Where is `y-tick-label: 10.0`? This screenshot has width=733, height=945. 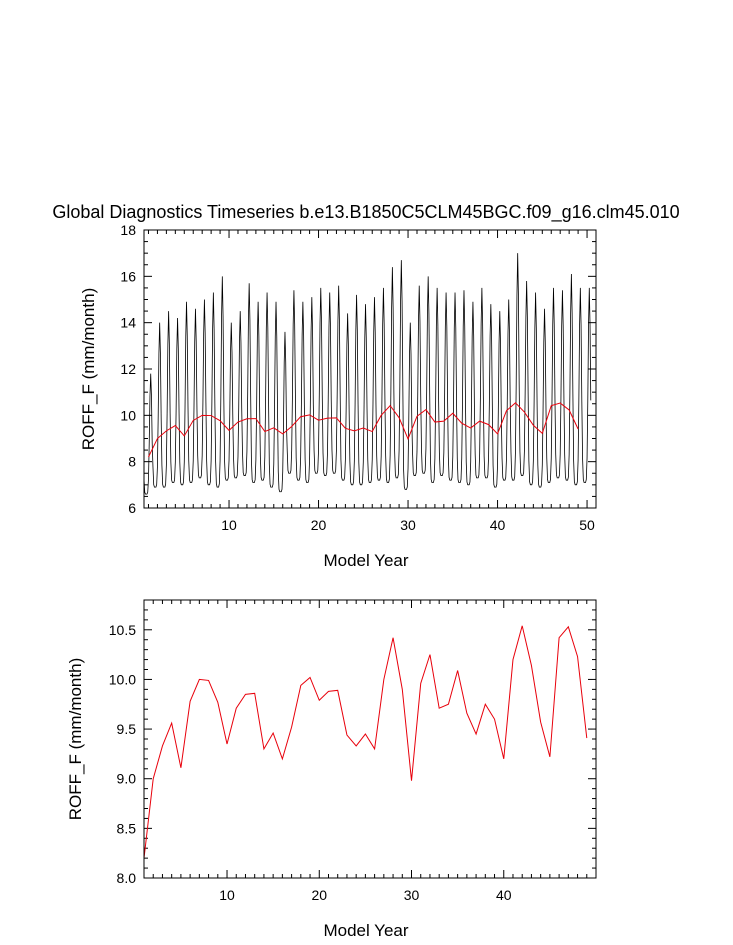 y-tick-label: 10.0 is located at coordinates (122, 679).